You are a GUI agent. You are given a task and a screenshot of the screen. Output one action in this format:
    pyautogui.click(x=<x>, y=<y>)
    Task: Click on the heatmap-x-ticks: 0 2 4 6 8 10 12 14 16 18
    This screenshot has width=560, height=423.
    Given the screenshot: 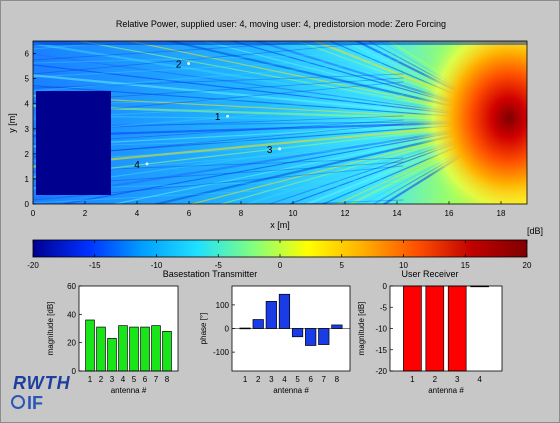 What is the action you would take?
    pyautogui.click(x=268, y=209)
    